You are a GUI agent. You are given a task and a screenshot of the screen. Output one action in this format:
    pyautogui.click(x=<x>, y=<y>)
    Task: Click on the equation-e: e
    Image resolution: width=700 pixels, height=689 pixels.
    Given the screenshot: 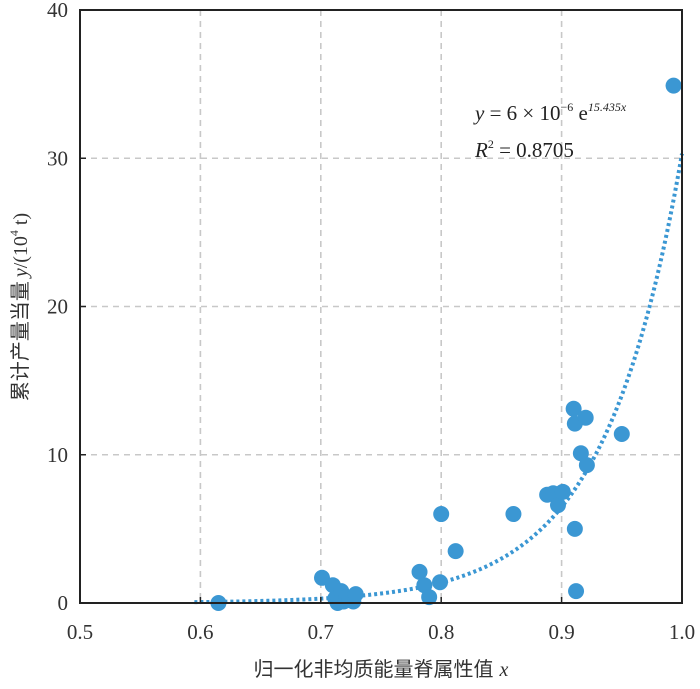 What is the action you would take?
    pyautogui.click(x=580, y=113)
    